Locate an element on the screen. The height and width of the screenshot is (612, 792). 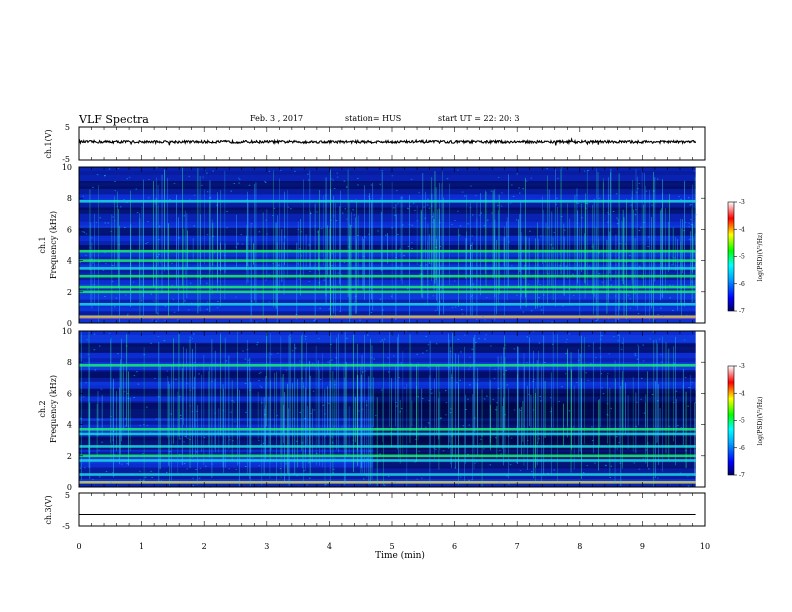
x-tick-label: 10 is located at coordinates (705, 546).